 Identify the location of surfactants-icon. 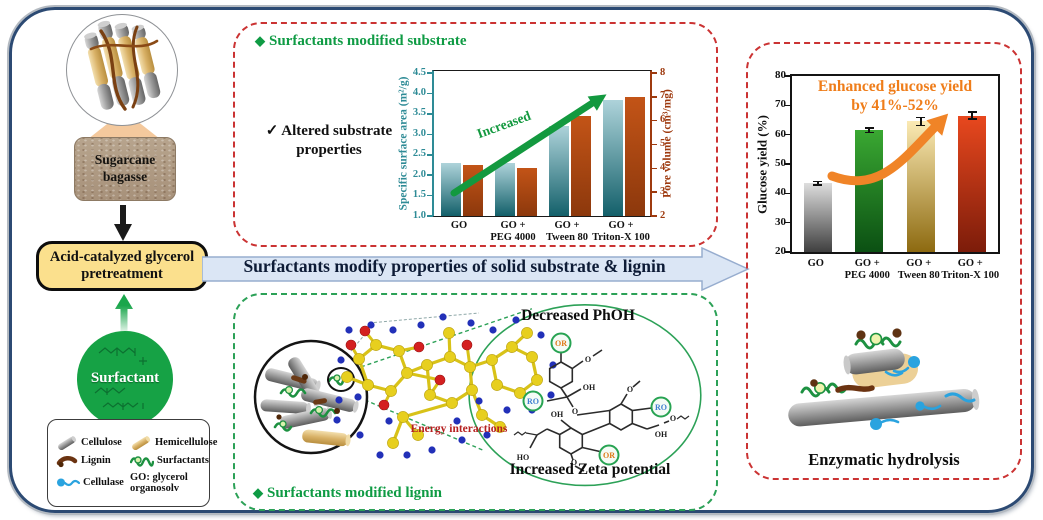
(142, 462).